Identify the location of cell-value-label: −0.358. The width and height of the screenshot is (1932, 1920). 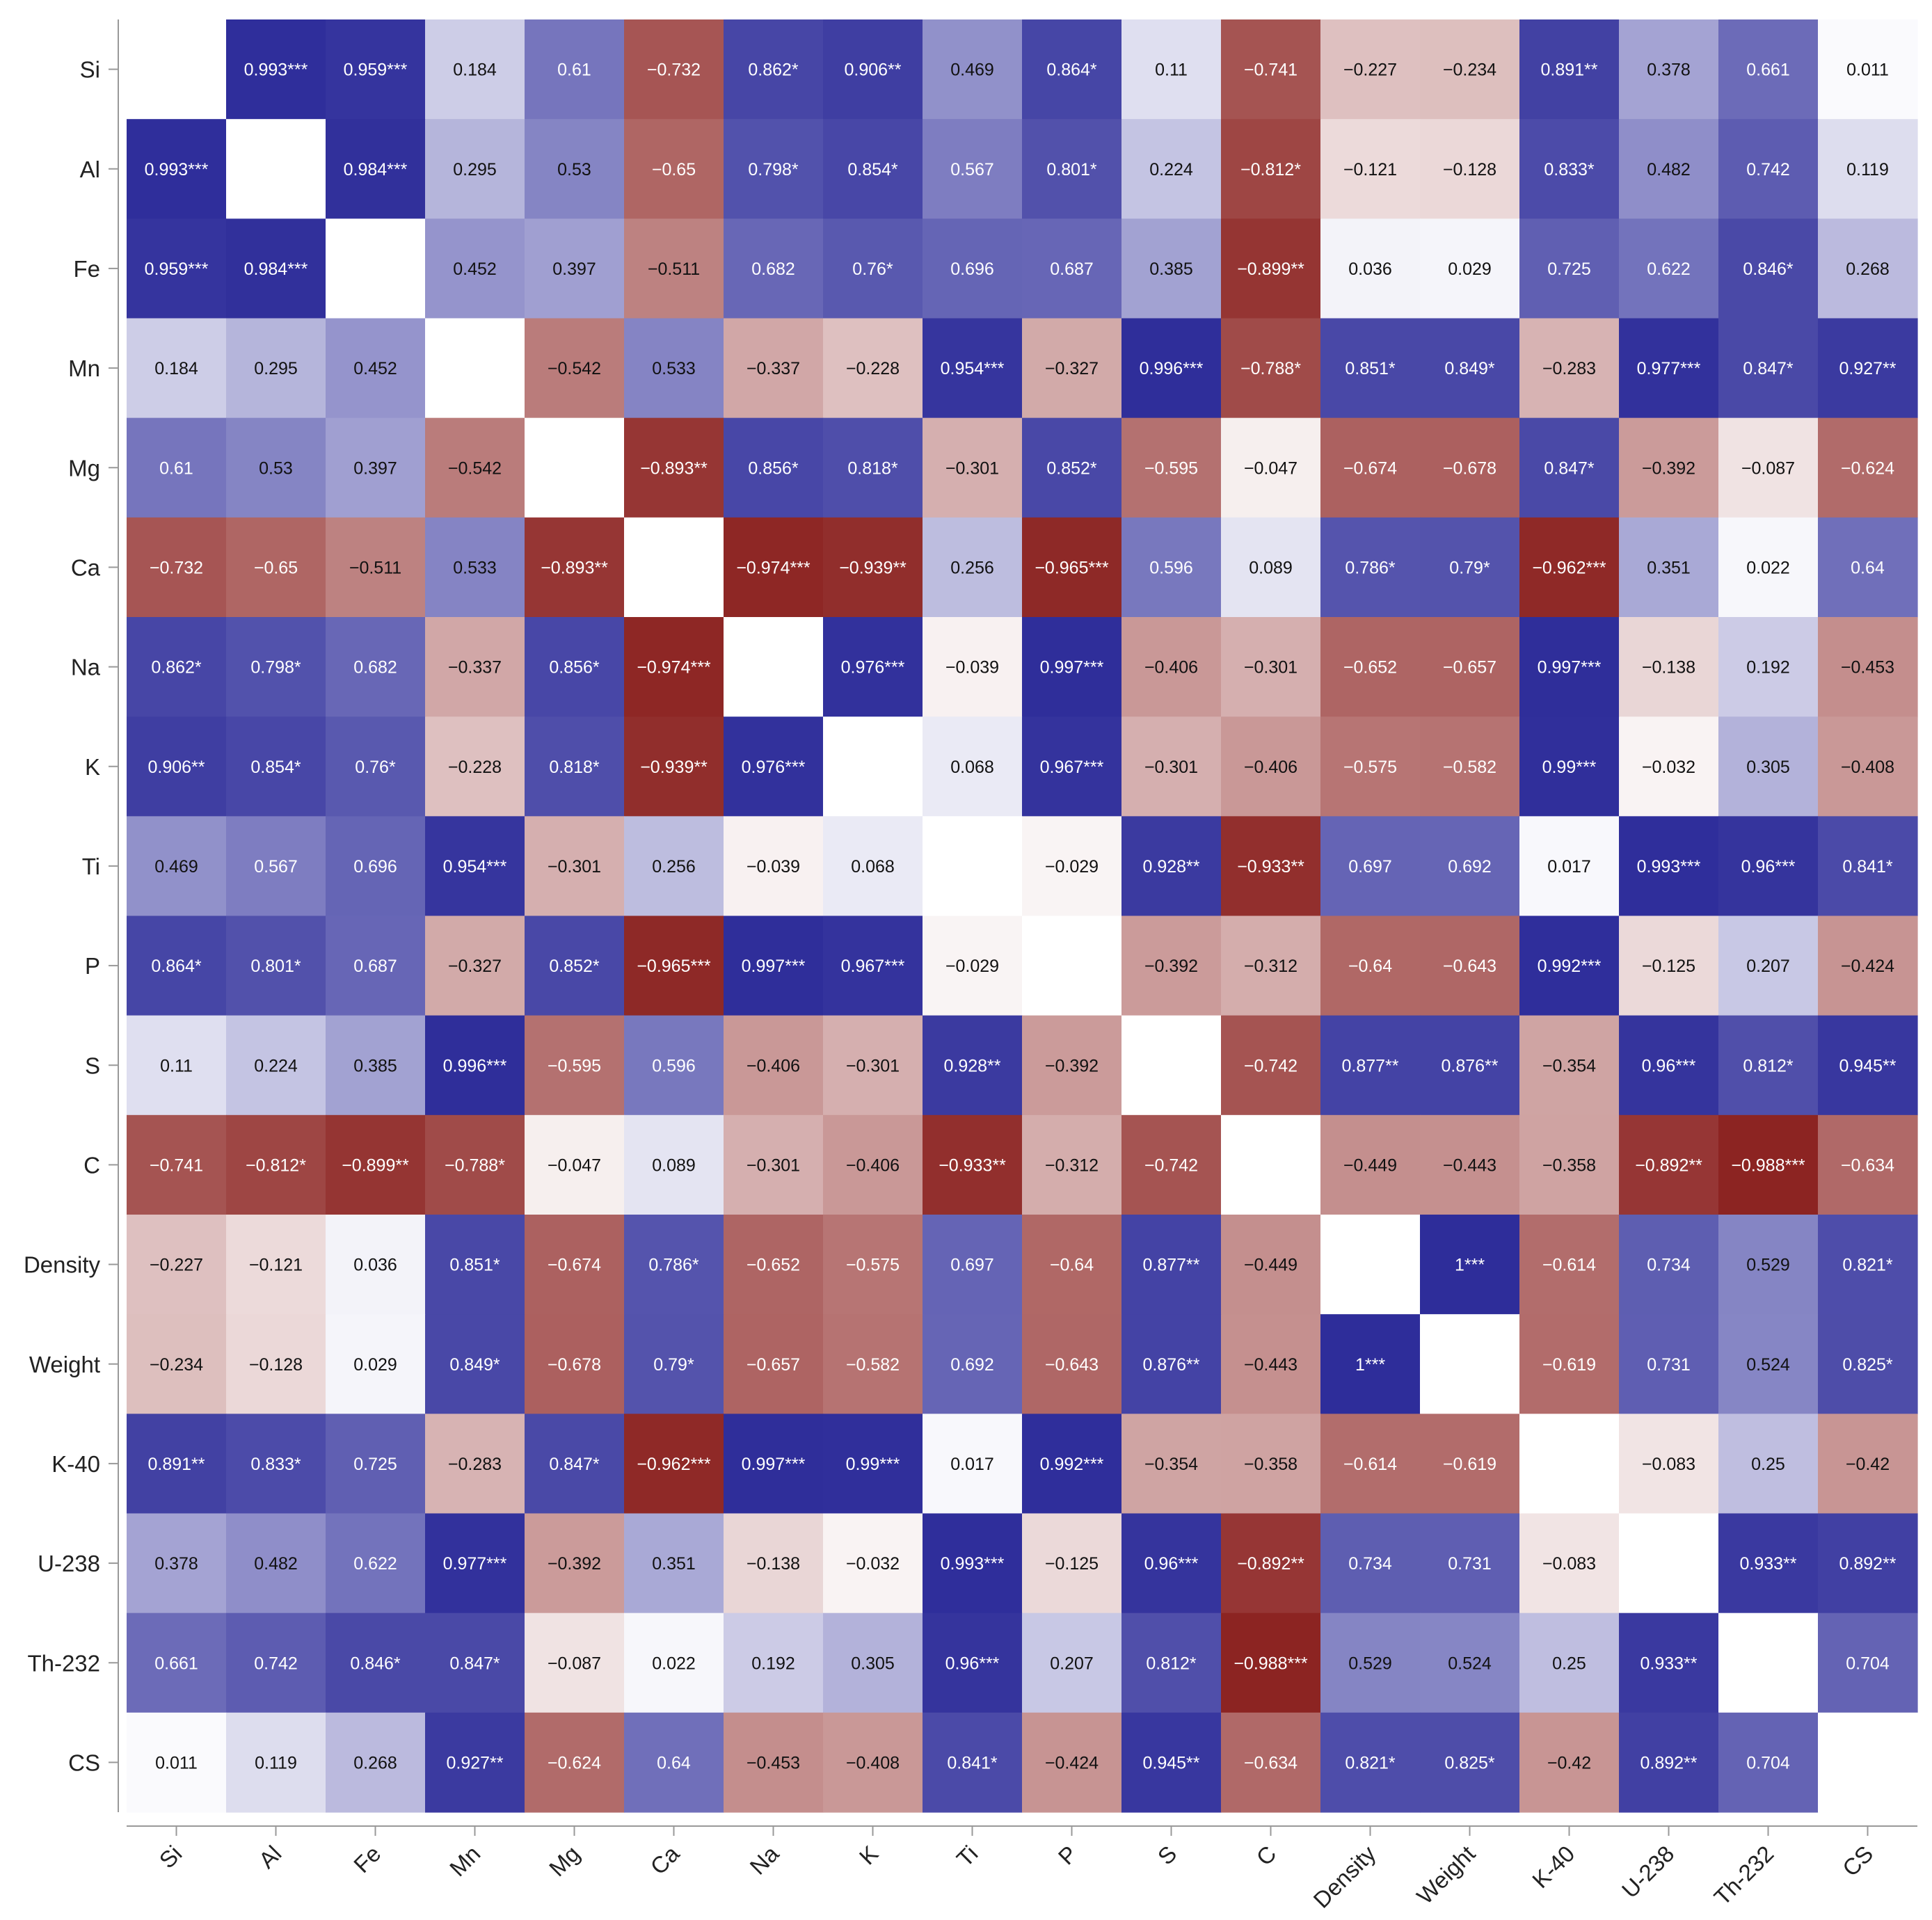
(1271, 1464).